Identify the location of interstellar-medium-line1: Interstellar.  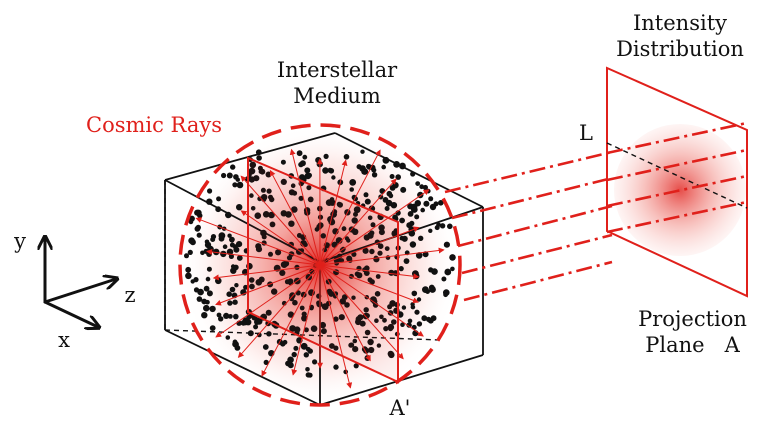
(337, 70).